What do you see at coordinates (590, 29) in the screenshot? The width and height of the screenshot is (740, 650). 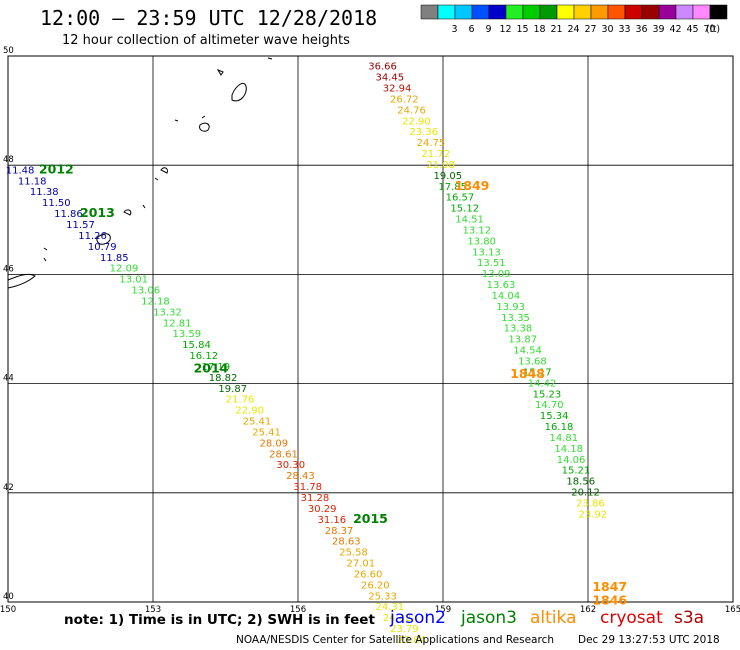 I see `colorbar-tick-label: 27` at bounding box center [590, 29].